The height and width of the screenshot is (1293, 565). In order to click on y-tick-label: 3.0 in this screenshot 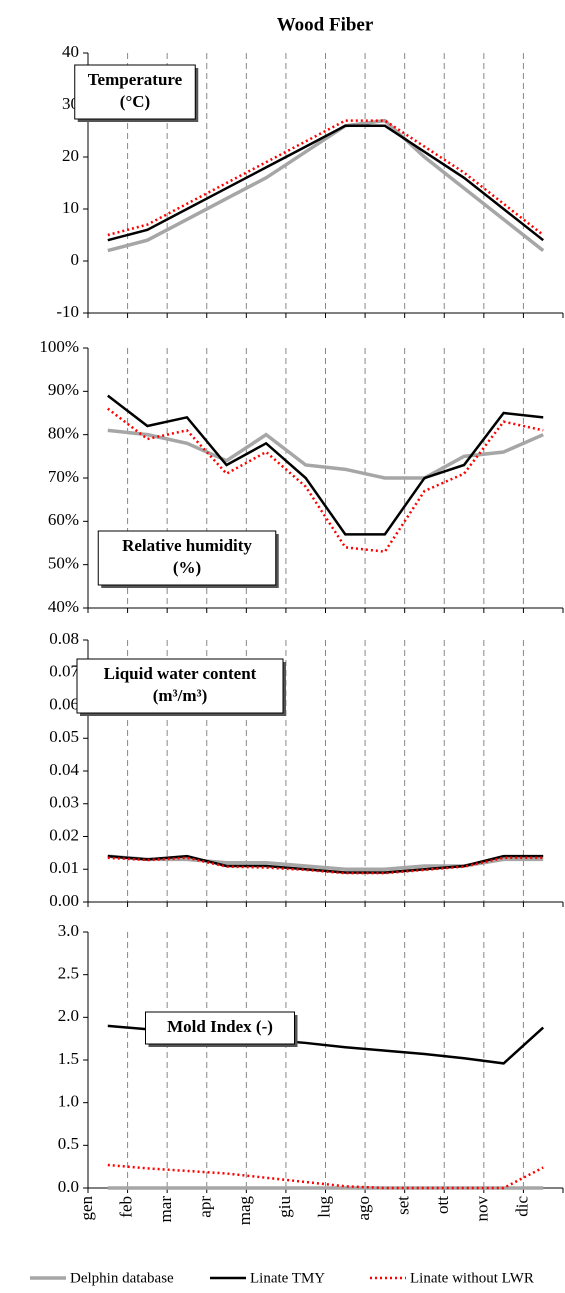, I will do `click(68, 930)`.